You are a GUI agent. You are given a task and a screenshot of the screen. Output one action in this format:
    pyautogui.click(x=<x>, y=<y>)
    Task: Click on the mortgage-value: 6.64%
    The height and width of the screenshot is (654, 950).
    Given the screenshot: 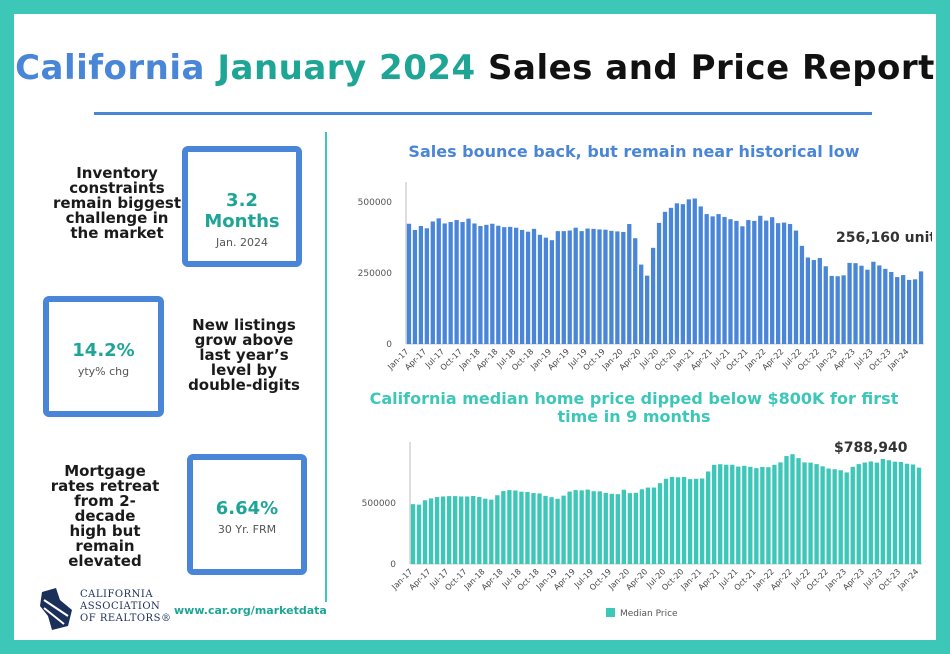 What is the action you would take?
    pyautogui.click(x=247, y=508)
    